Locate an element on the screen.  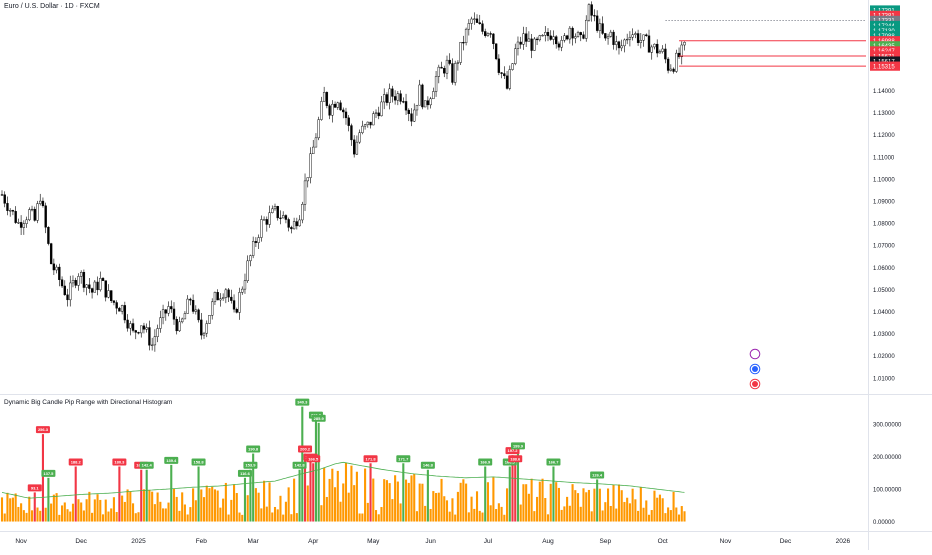
price-tick-label: 1.10000 is located at coordinates (884, 180).